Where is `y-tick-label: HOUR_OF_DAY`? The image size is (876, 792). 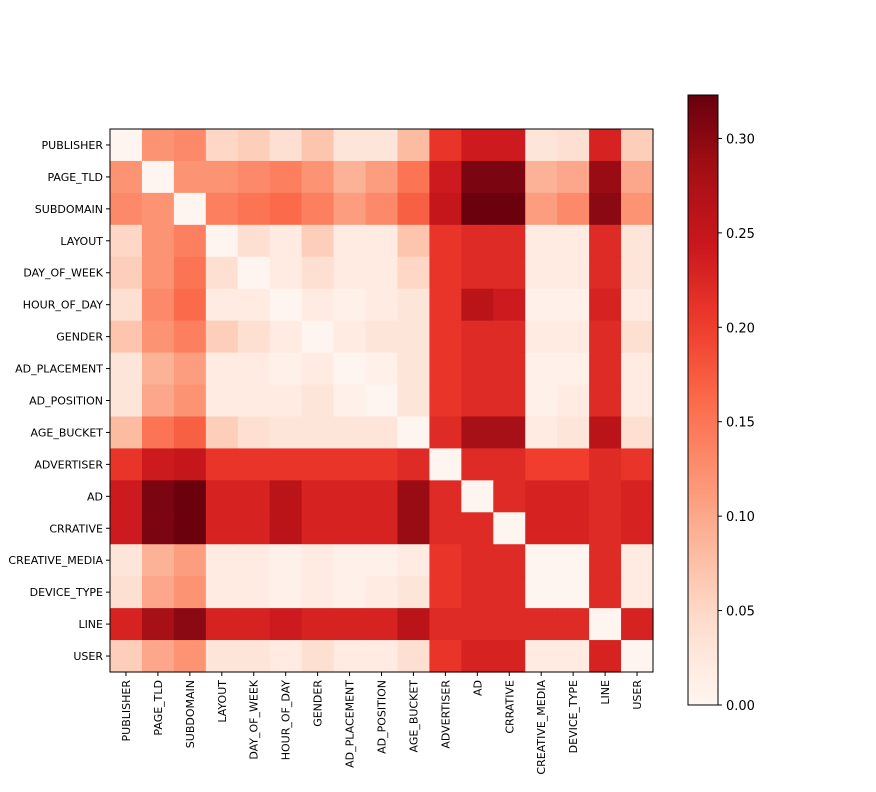
y-tick-label: HOUR_OF_DAY is located at coordinates (63, 305).